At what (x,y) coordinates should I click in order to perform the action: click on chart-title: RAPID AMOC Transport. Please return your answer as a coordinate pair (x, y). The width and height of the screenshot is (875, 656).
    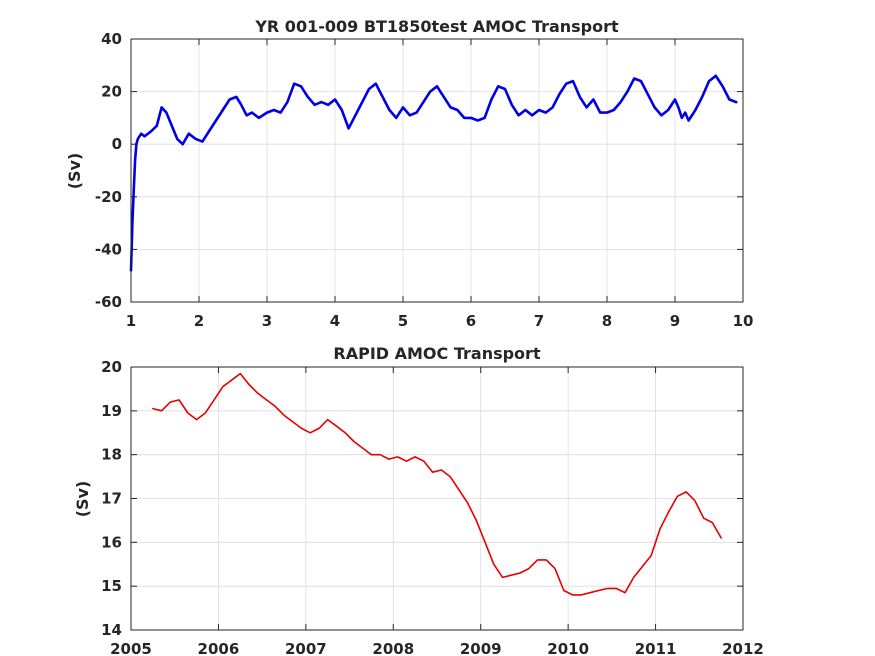
    Looking at the image, I should click on (437, 353).